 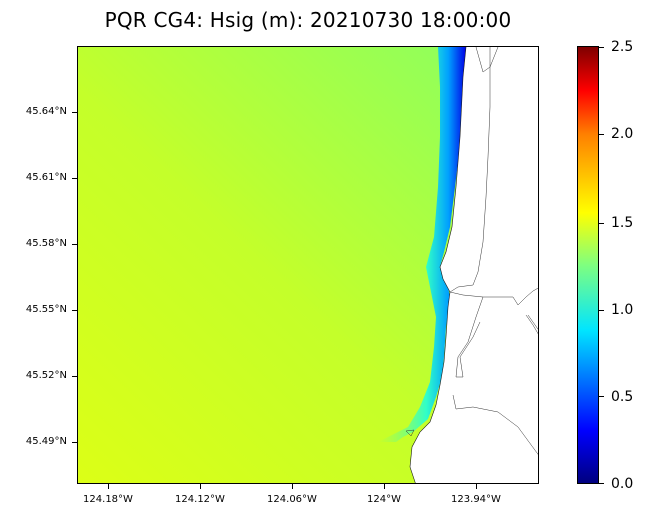 I want to click on colorbar, so click(x=588, y=265).